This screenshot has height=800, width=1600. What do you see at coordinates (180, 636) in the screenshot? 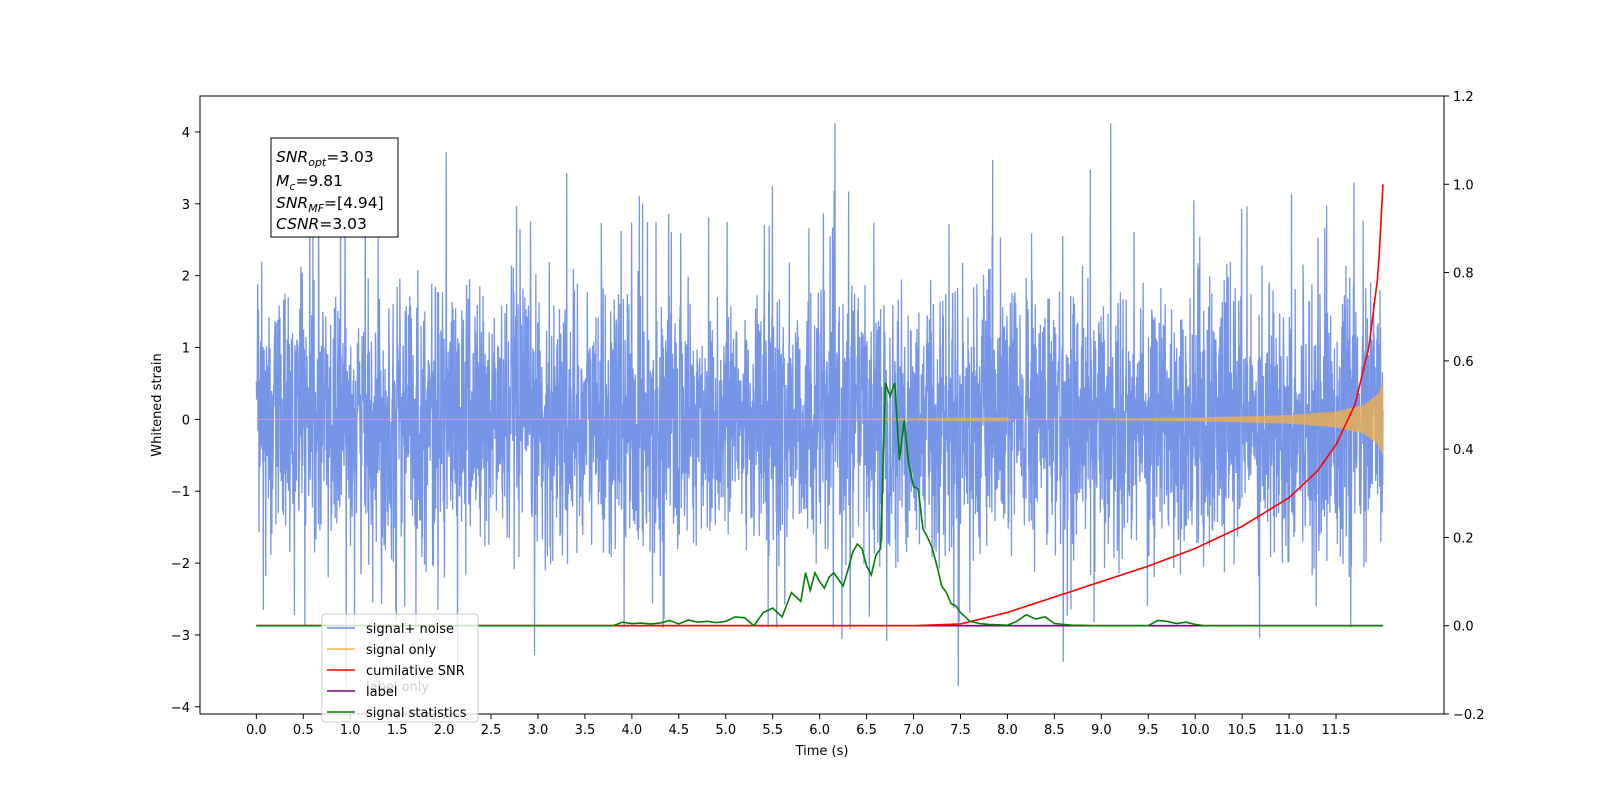
I see `y-tick-label: −3` at bounding box center [180, 636].